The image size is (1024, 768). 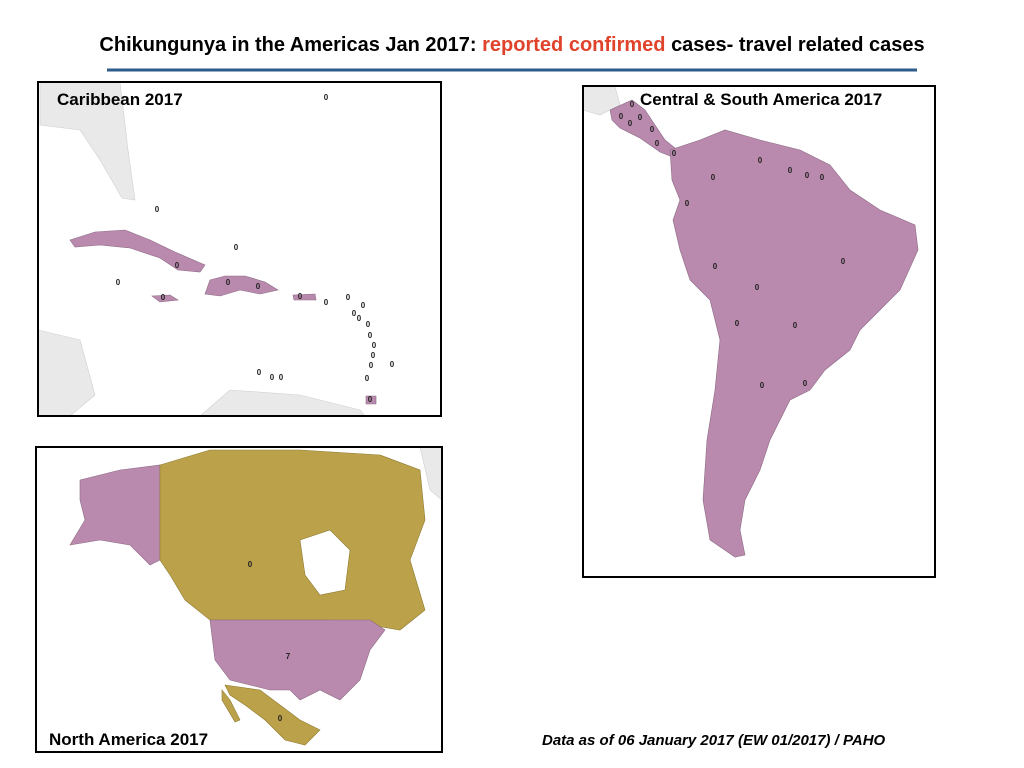 What do you see at coordinates (292, 540) in the screenshot?
I see `canada` at bounding box center [292, 540].